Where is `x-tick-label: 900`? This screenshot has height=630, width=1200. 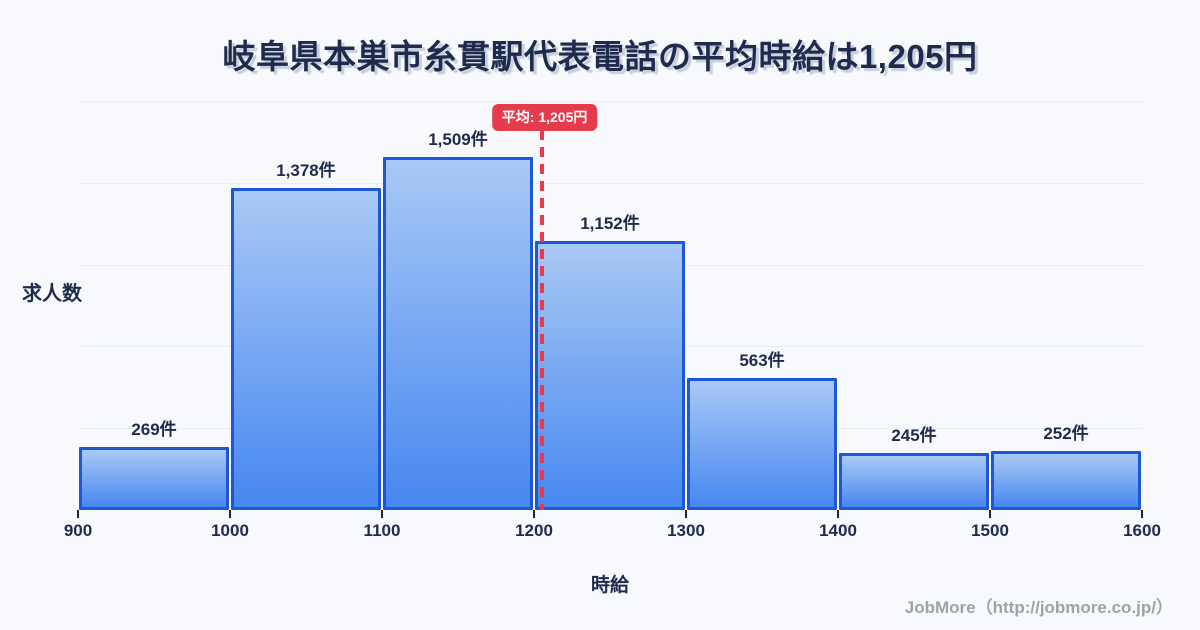
x-tick-label: 900 is located at coordinates (78, 530).